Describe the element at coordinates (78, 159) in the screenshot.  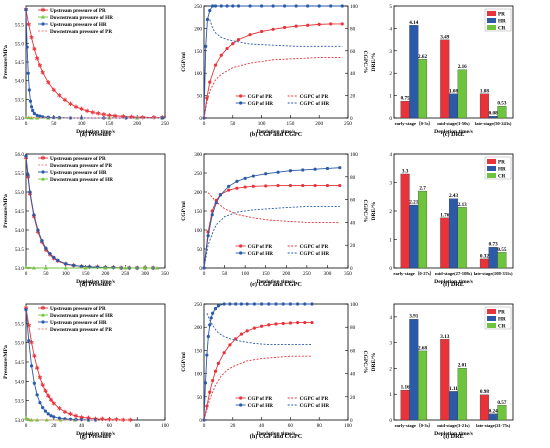
I see `legend-label: Upstream pressure of PR` at that location.